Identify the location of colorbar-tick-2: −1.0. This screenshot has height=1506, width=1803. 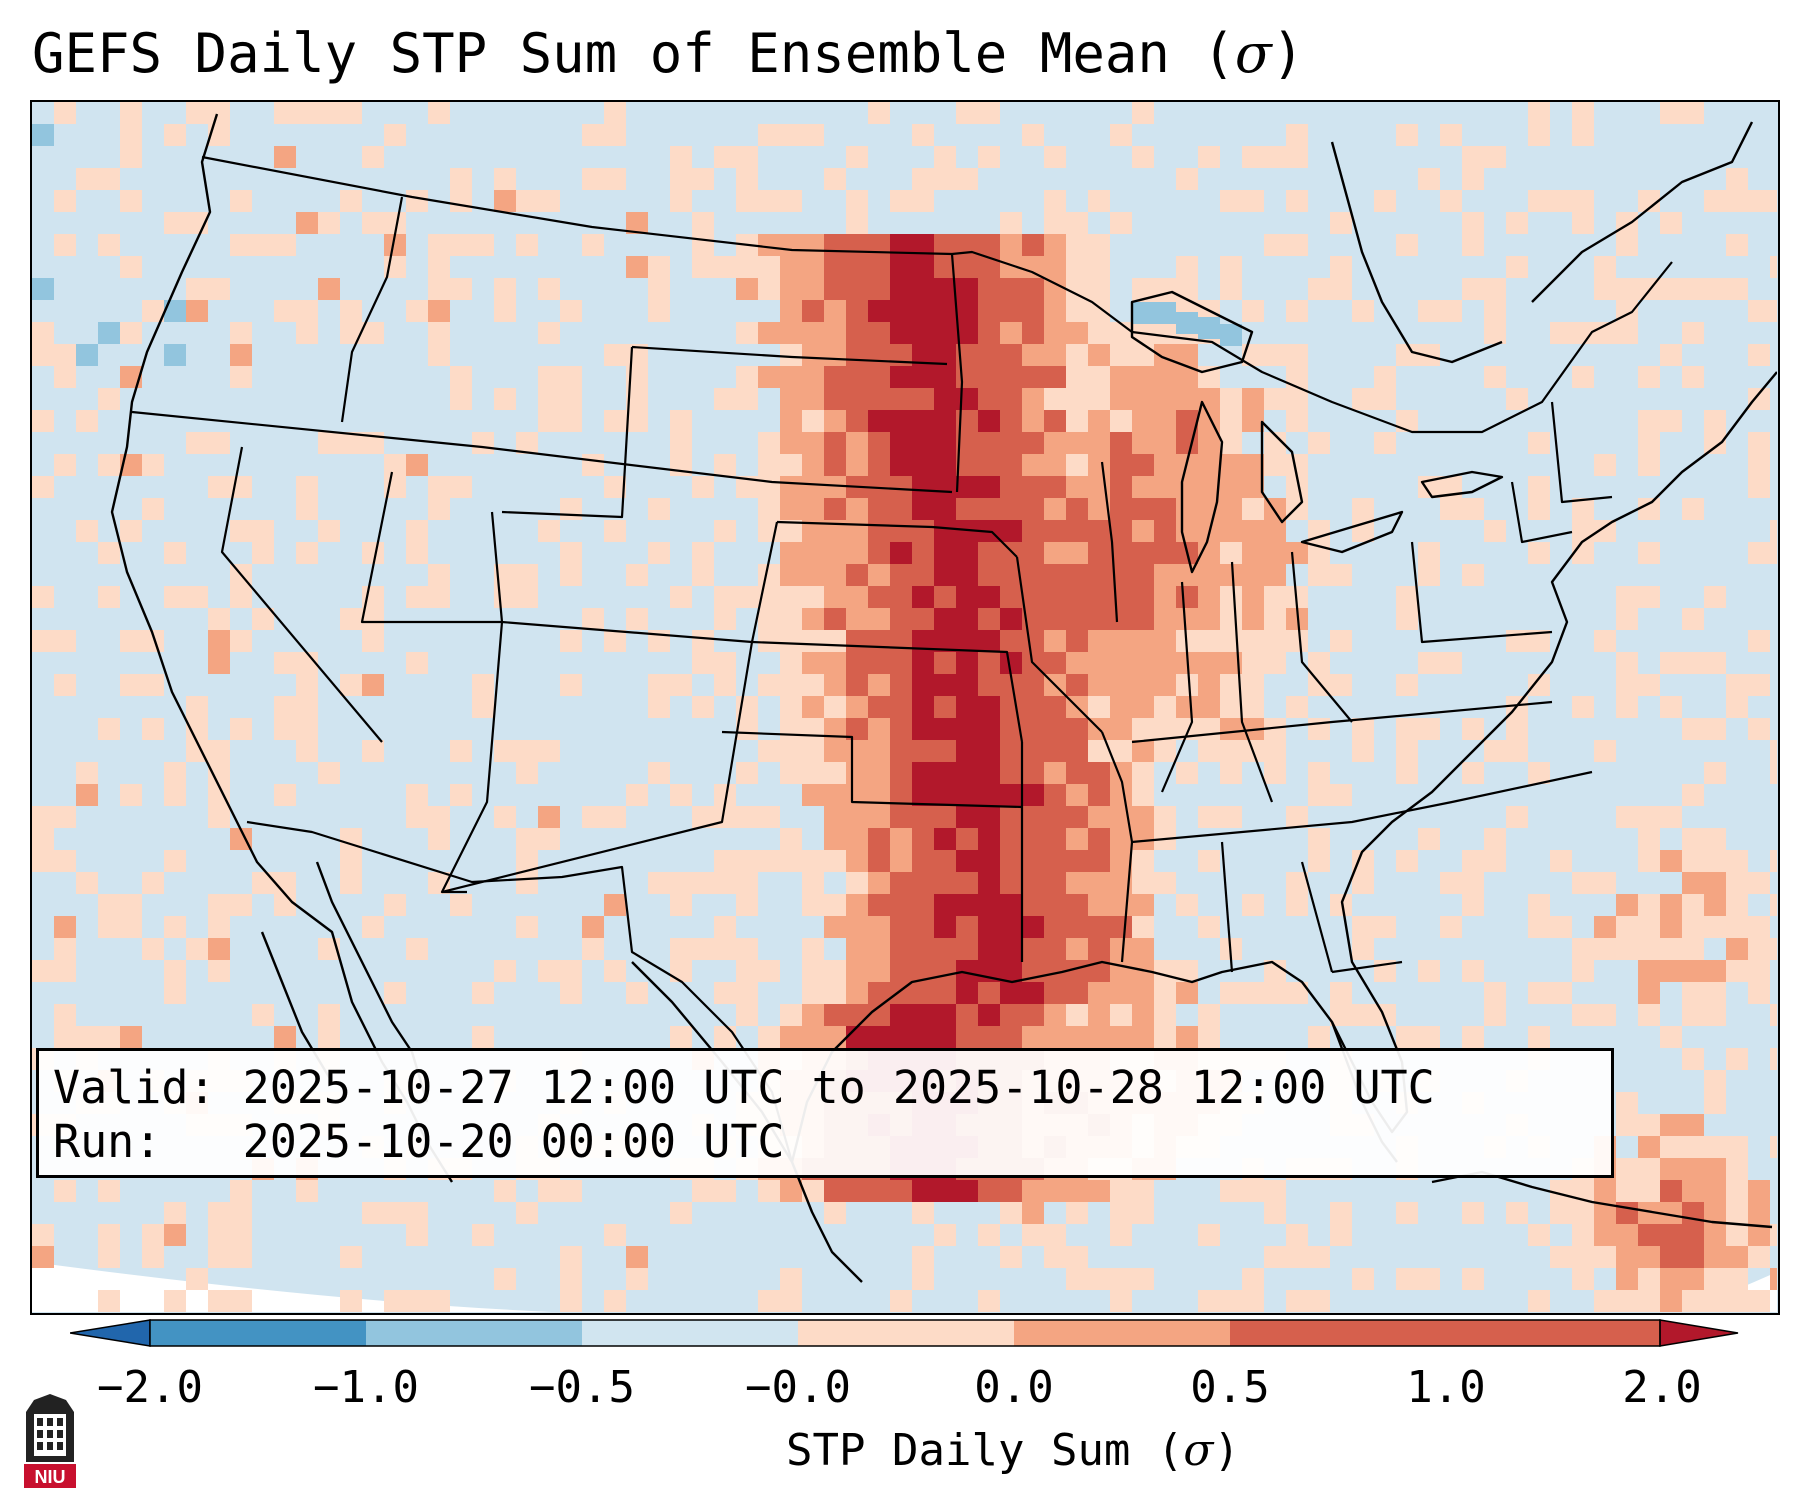
(366, 1387).